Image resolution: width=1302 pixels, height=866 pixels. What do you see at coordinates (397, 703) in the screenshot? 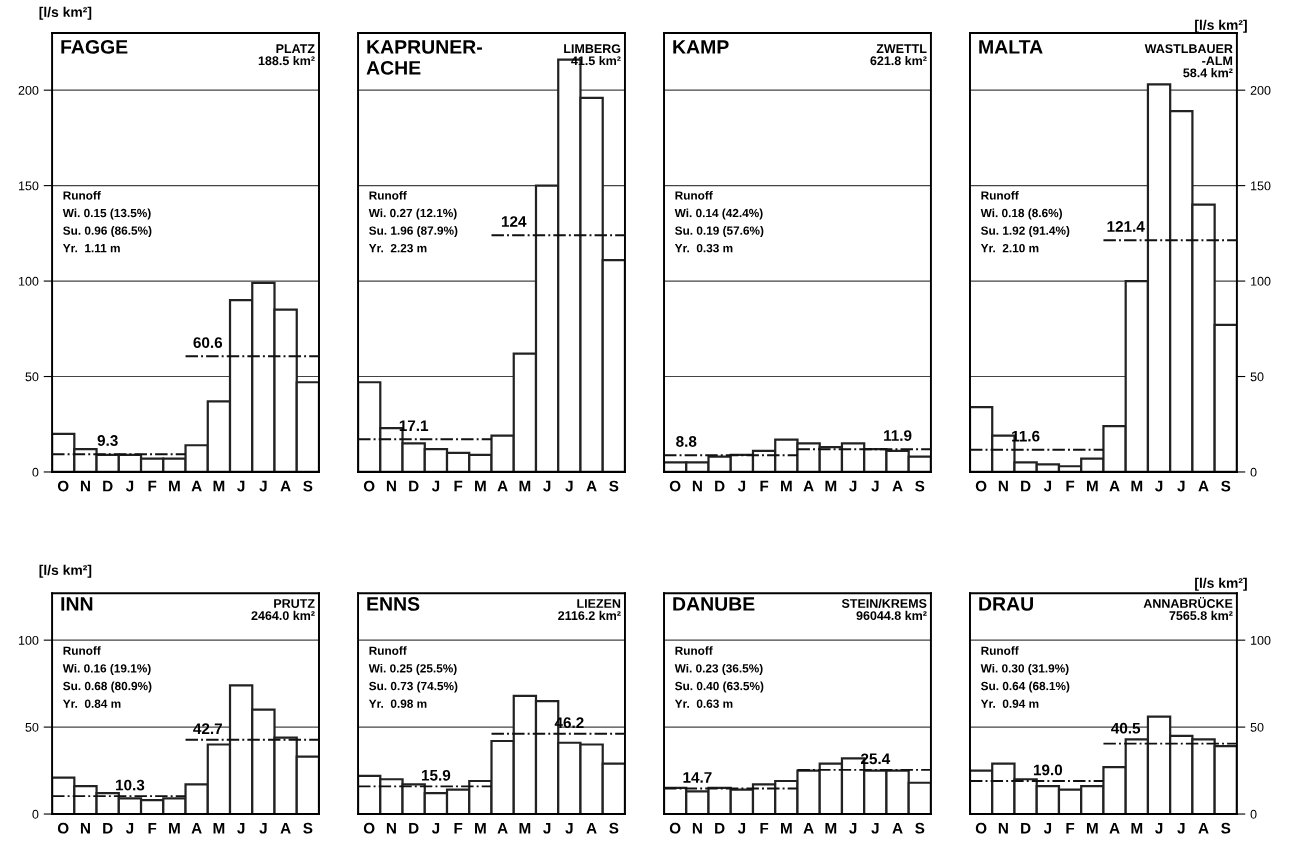
I see `annotation: Yr. 0.98 m` at bounding box center [397, 703].